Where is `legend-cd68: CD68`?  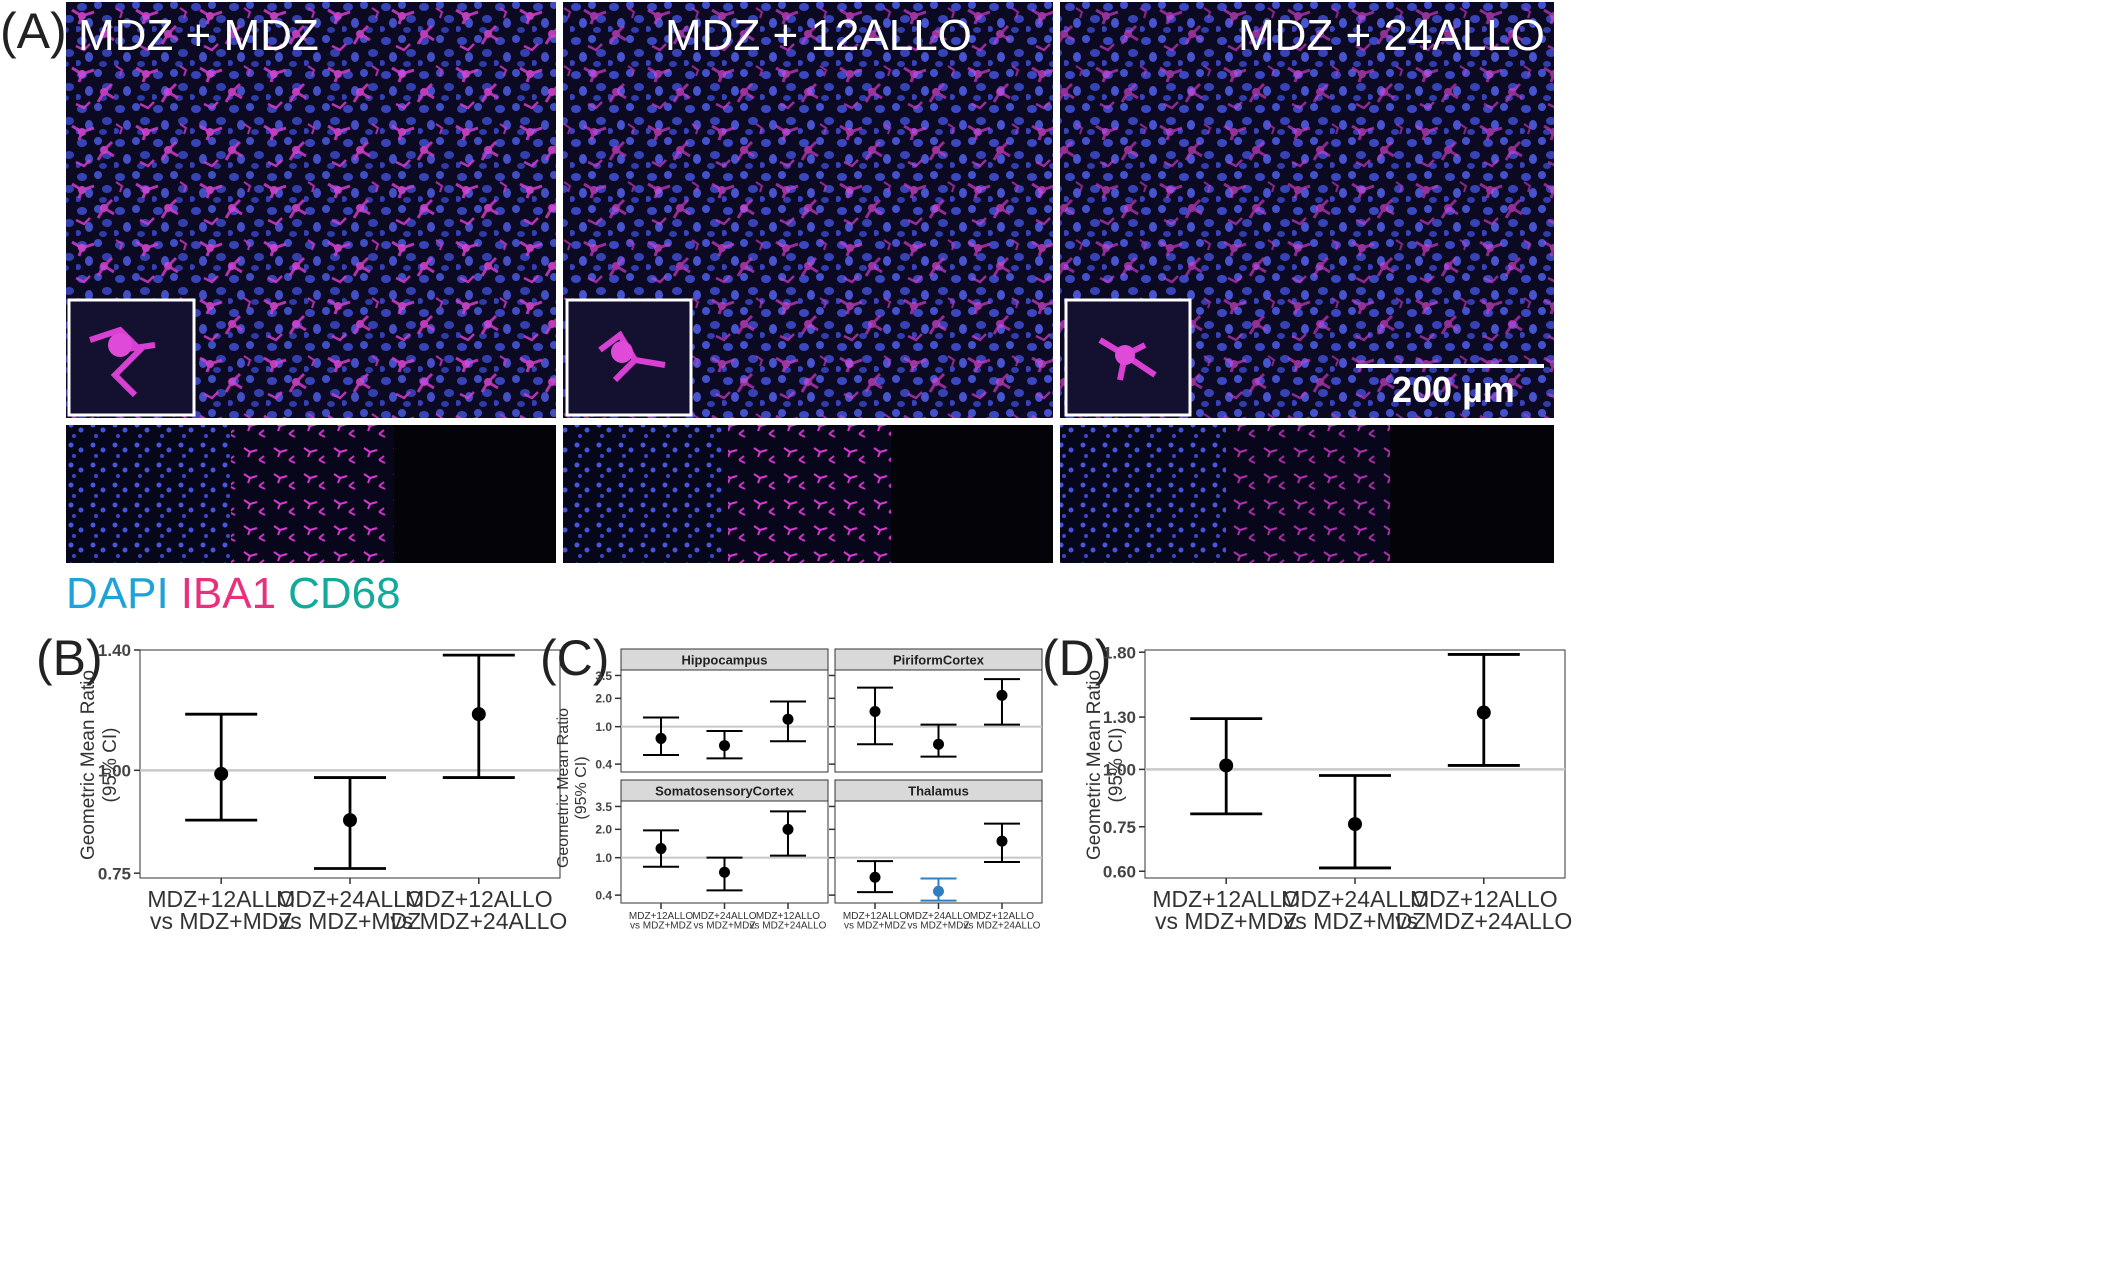 legend-cd68: CD68 is located at coordinates (344, 593).